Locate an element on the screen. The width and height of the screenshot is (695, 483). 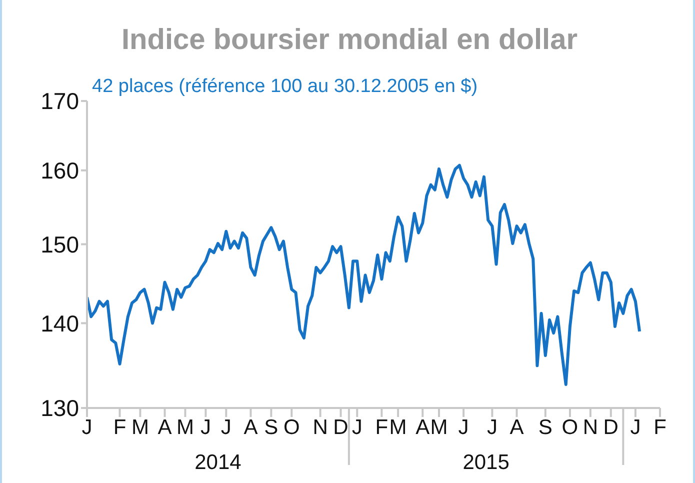
chart-subtitle: 42 places (référence 100 au 30.12.2005 en $) is located at coordinates (285, 87).